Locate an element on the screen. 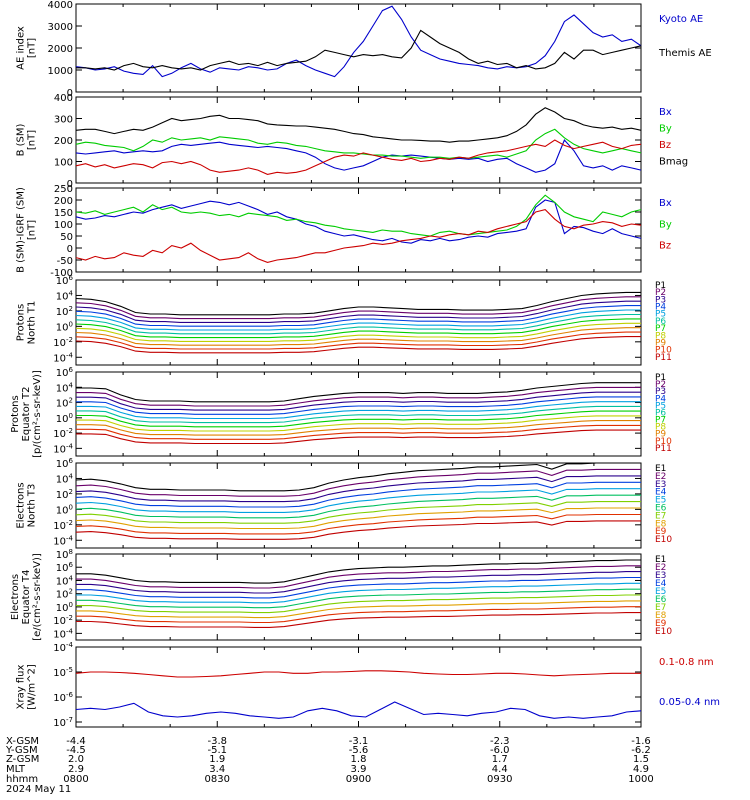 This screenshot has height=800, width=750. ephemeris-value: 0930 is located at coordinates (499, 779).